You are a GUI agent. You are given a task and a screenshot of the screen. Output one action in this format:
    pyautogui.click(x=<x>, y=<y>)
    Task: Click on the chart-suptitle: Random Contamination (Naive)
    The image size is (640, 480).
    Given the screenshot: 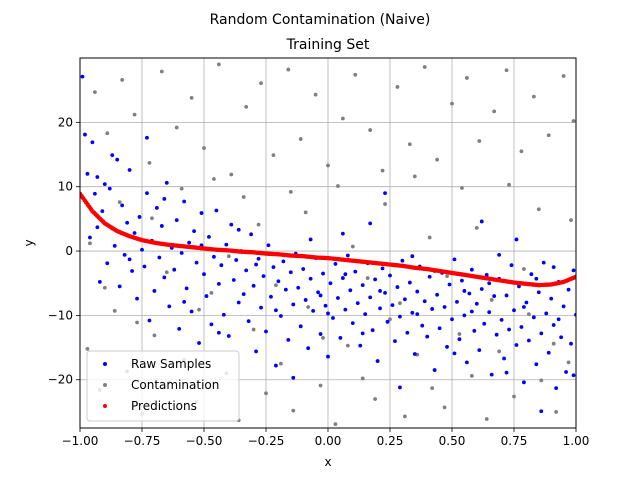 What is the action you would take?
    pyautogui.click(x=320, y=20)
    